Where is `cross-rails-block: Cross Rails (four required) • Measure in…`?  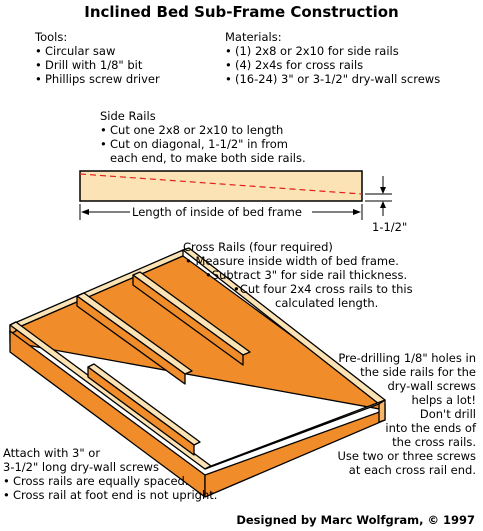 cross-rails-block: Cross Rails (four required) • Measure in… is located at coordinates (298, 275).